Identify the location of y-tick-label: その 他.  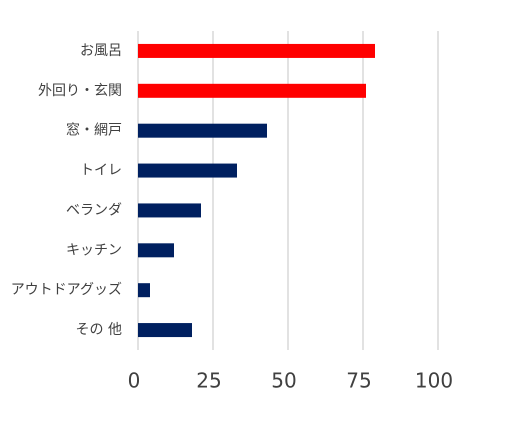
(99, 330).